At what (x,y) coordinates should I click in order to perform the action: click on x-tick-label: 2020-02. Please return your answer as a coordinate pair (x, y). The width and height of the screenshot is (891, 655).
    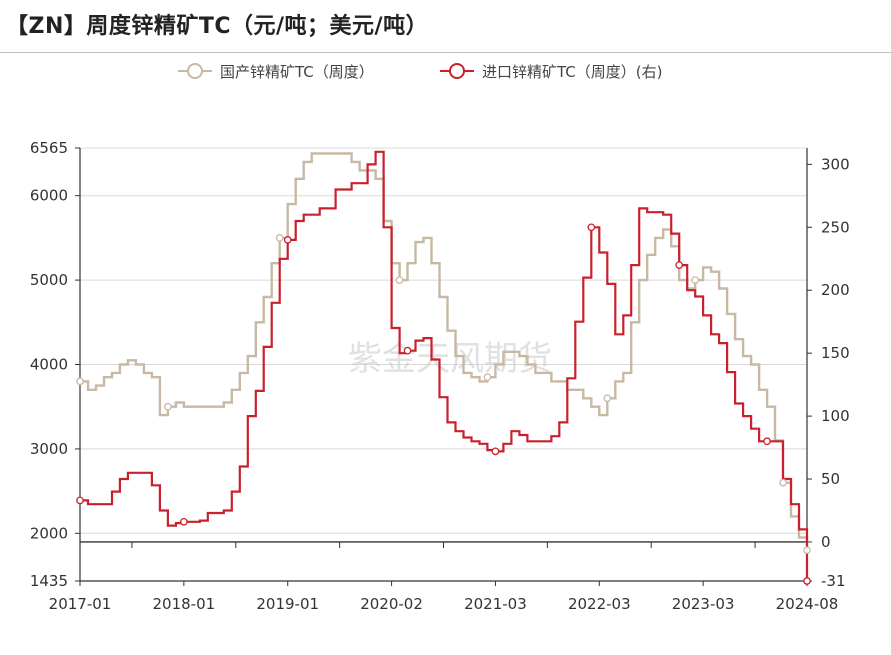
    Looking at the image, I should click on (391, 604).